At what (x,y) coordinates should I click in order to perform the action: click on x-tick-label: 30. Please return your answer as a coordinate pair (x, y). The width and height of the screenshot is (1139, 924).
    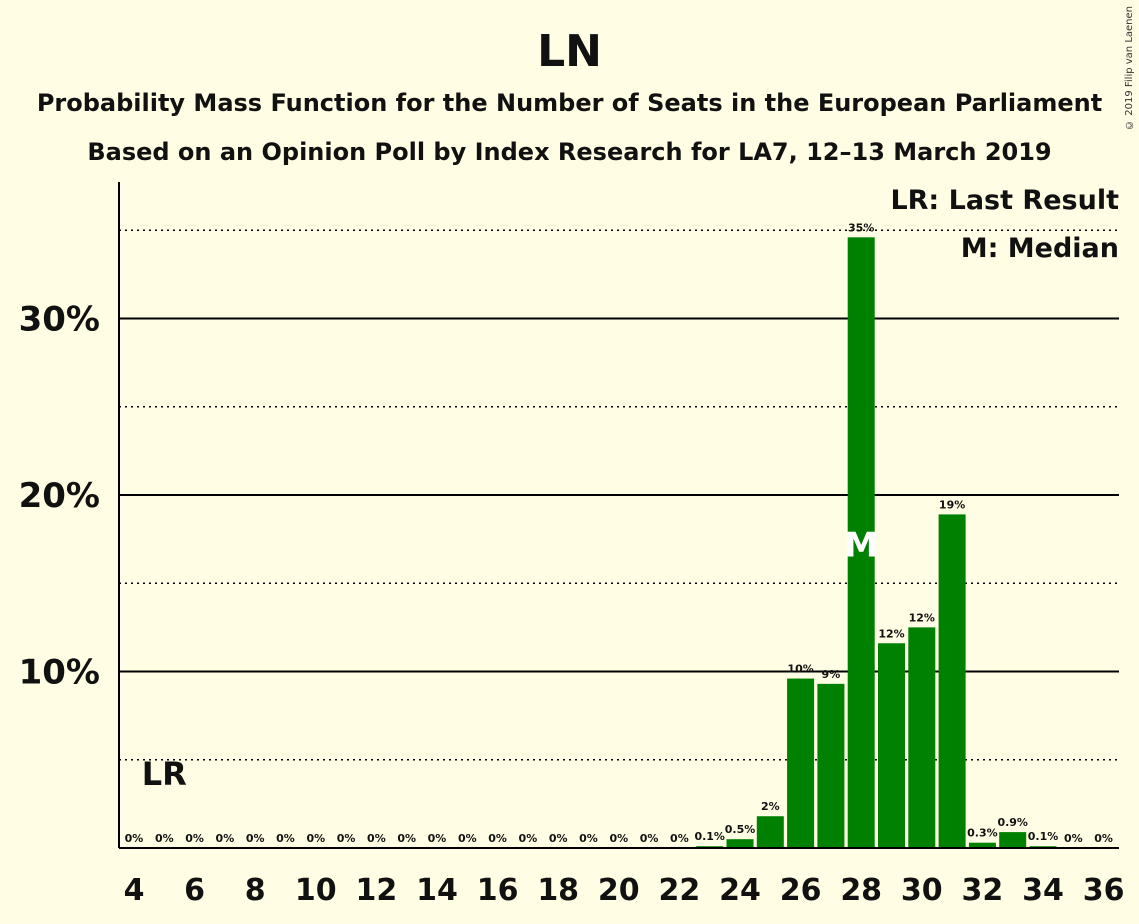
    Looking at the image, I should click on (922, 890).